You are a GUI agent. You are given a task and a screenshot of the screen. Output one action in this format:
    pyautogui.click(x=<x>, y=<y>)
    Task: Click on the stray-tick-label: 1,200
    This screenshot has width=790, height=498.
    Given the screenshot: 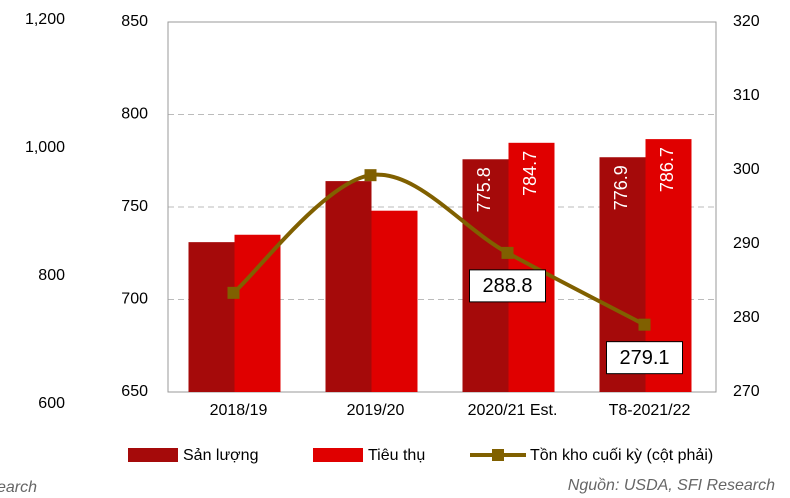 What is the action you would take?
    pyautogui.click(x=45, y=19)
    